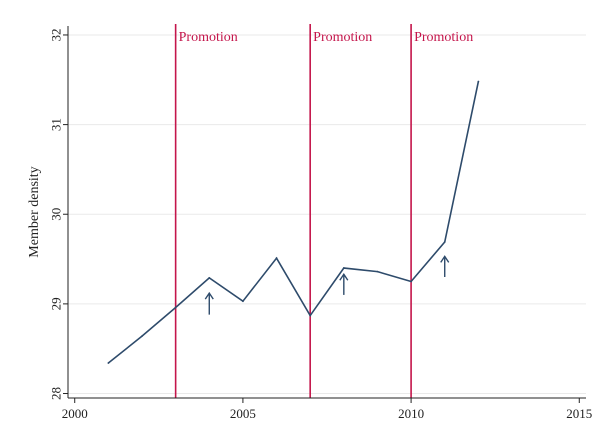 This screenshot has width=592, height=437. What do you see at coordinates (209, 295) in the screenshot?
I see `arrow-head-2004` at bounding box center [209, 295].